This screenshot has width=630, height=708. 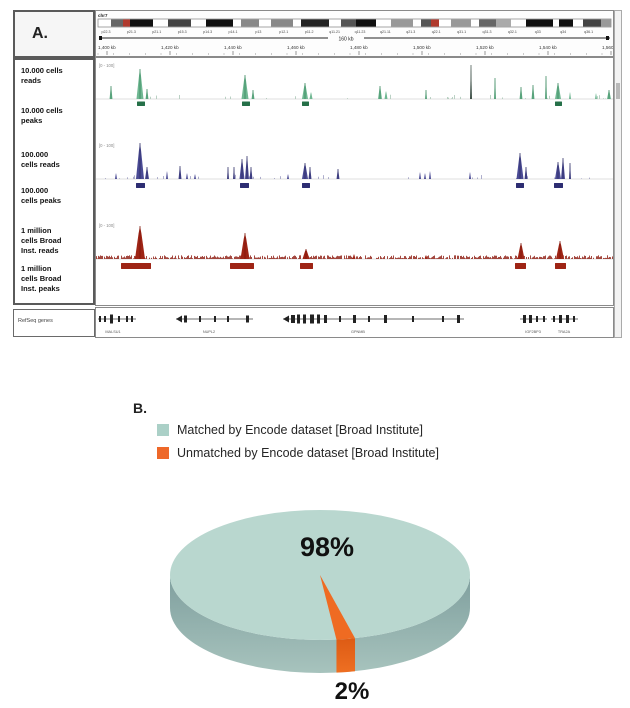 I want to click on peaks-track-1m-reads, so click(x=343, y=266).